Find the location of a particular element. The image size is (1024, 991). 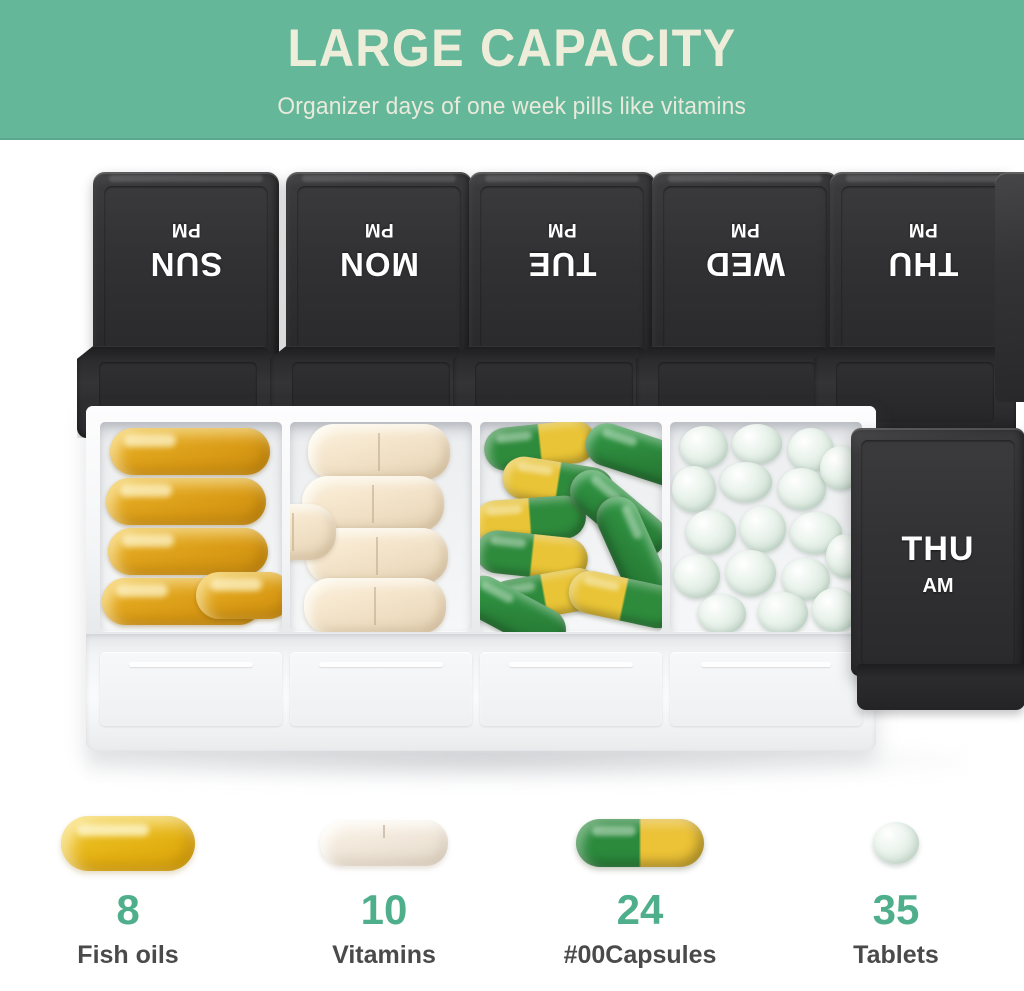

vitamin-tablet-icon is located at coordinates (384, 843).